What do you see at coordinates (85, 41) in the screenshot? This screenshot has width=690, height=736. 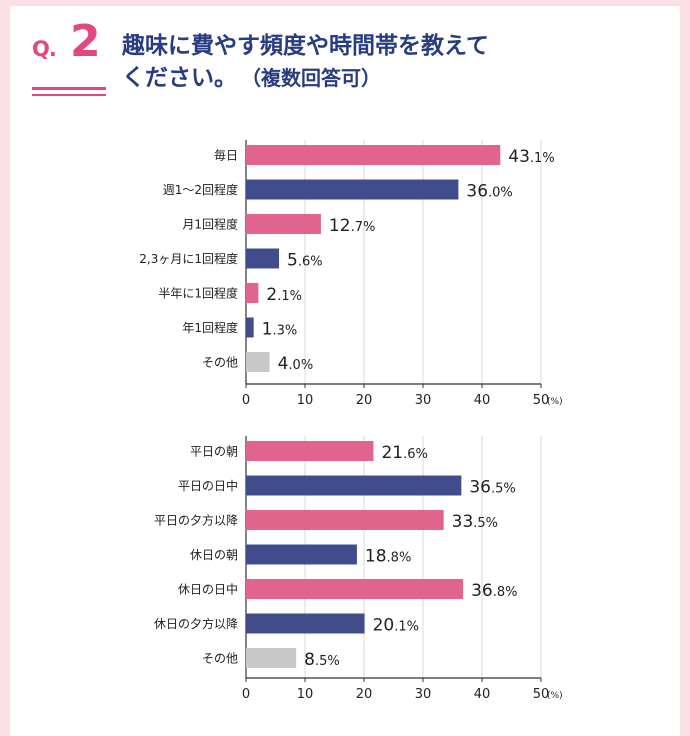 I see `question-number: 2` at bounding box center [85, 41].